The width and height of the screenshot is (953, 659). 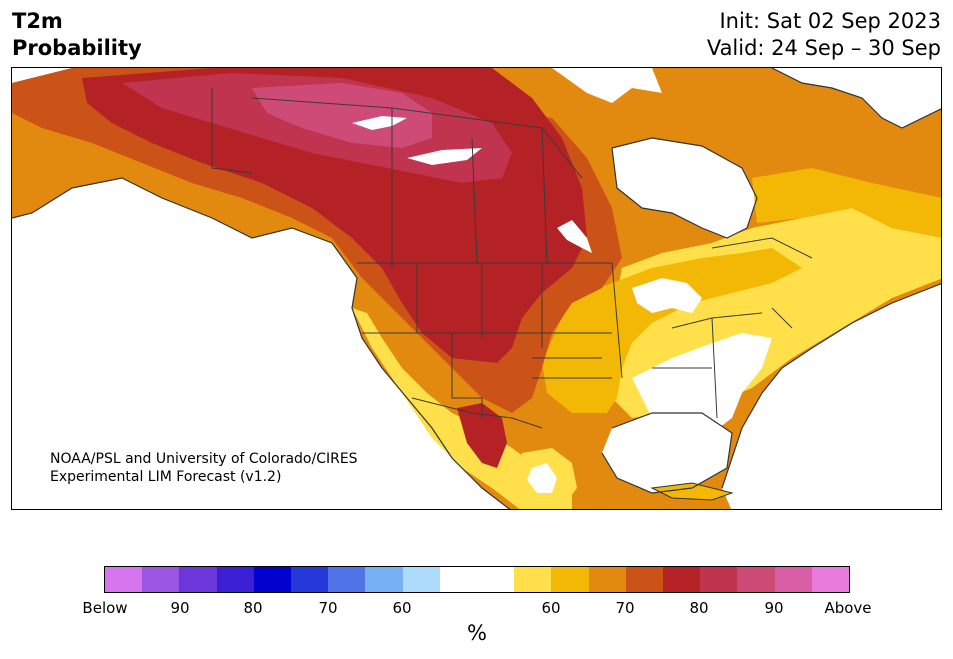 What do you see at coordinates (823, 48) in the screenshot?
I see `valid-range: Valid: 24 Sep – 30 Sep` at bounding box center [823, 48].